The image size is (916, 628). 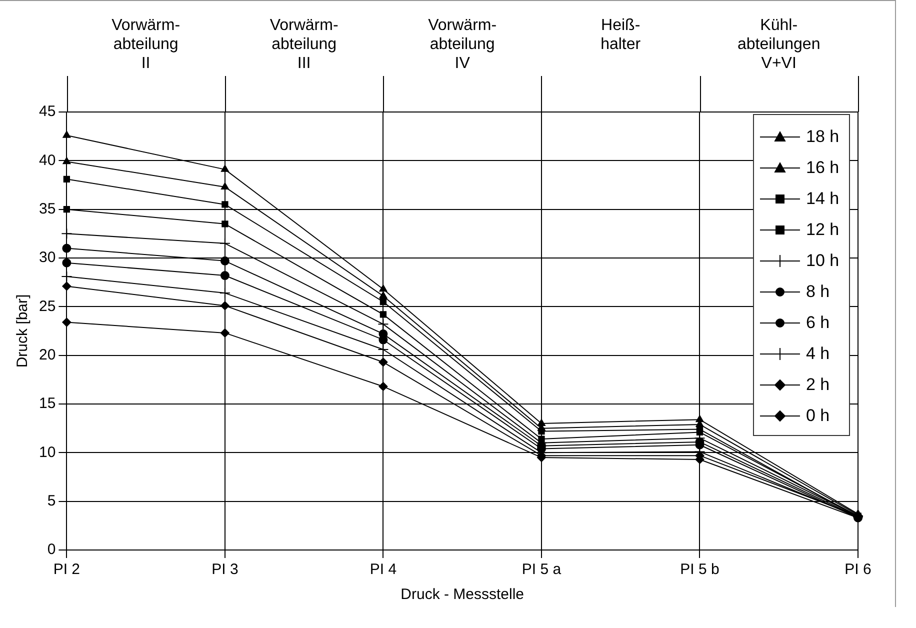 I want to click on x-tick-label: PI 5 b, so click(x=700, y=569).